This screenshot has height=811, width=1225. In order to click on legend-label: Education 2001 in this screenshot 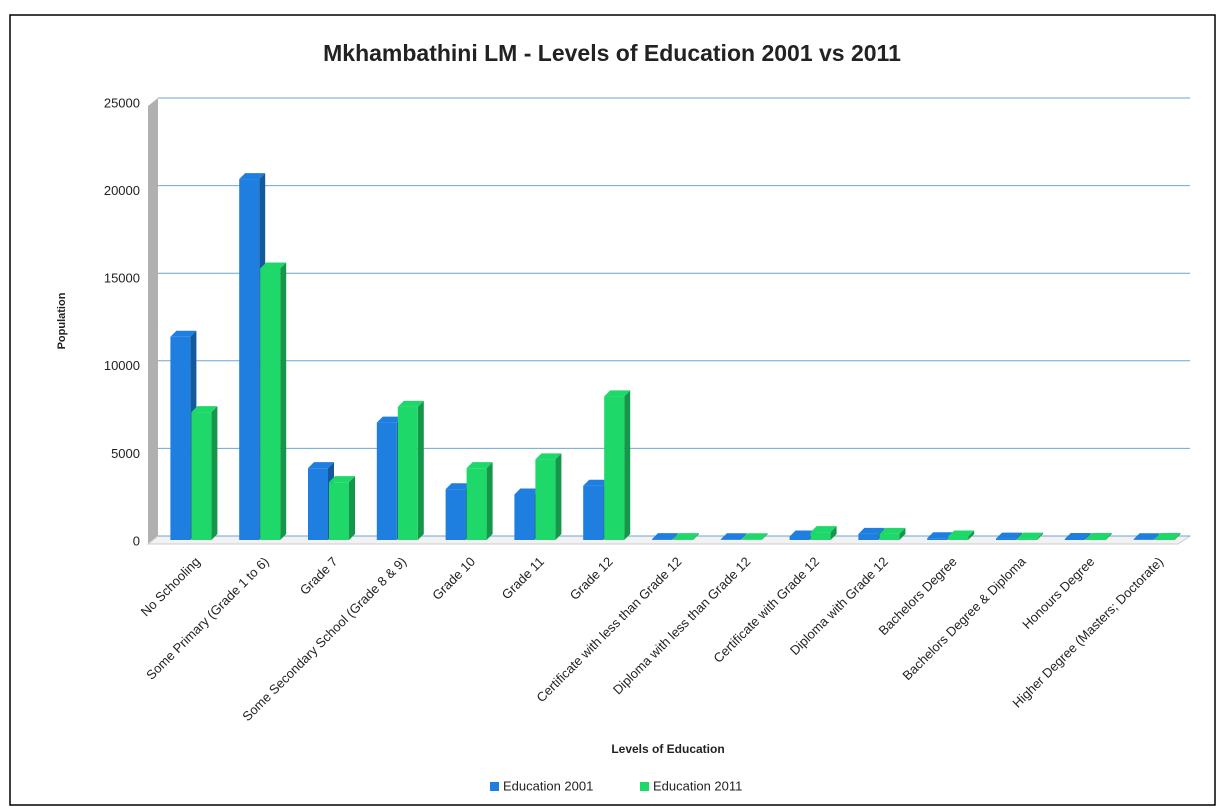, I will do `click(548, 785)`.